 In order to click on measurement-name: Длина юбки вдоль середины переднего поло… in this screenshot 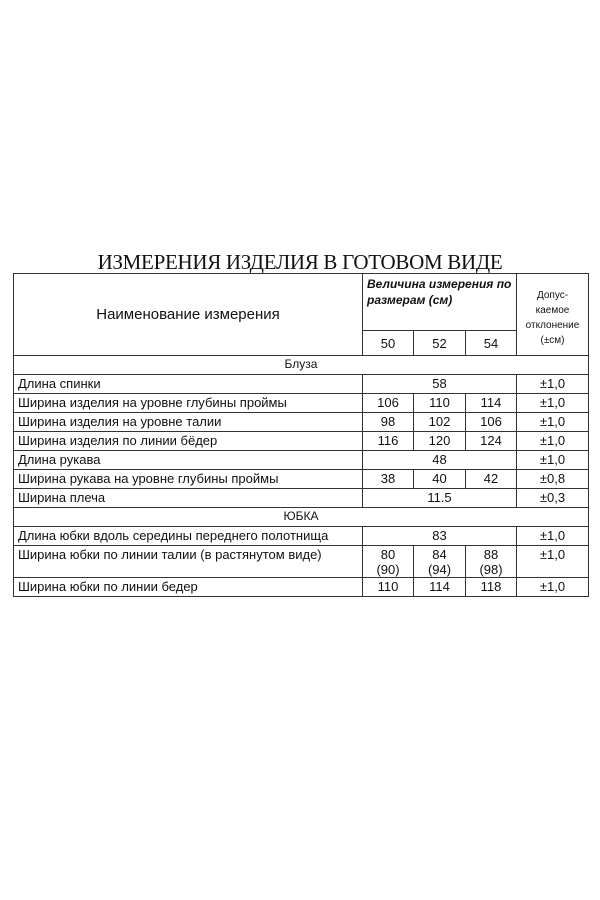, I will do `click(188, 536)`.